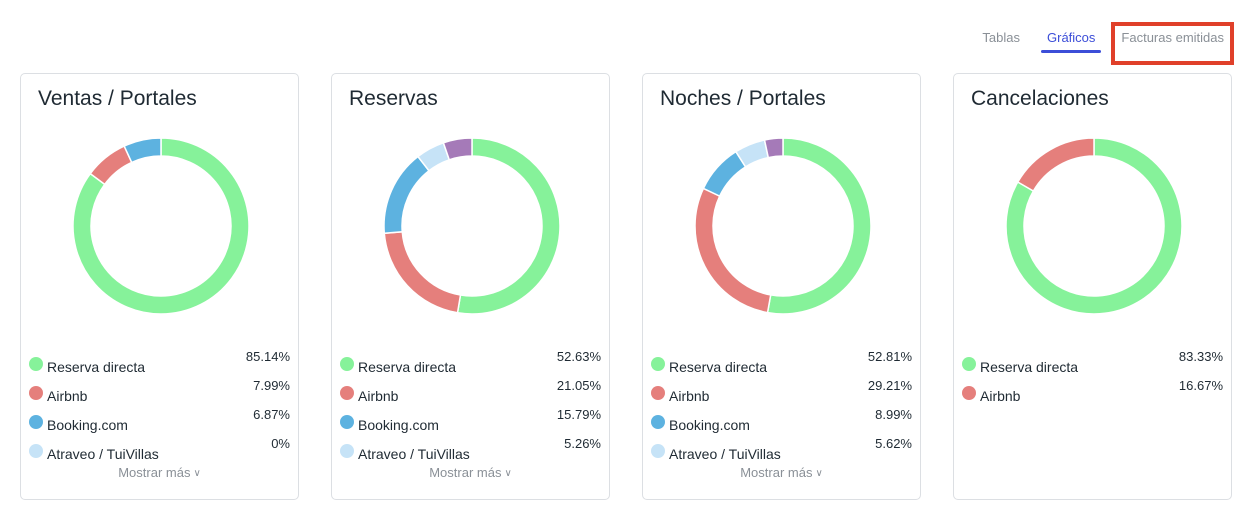 This screenshot has width=1248, height=520. Describe the element at coordinates (578, 414) in the screenshot. I see `legend-value: 15.79%` at that location.